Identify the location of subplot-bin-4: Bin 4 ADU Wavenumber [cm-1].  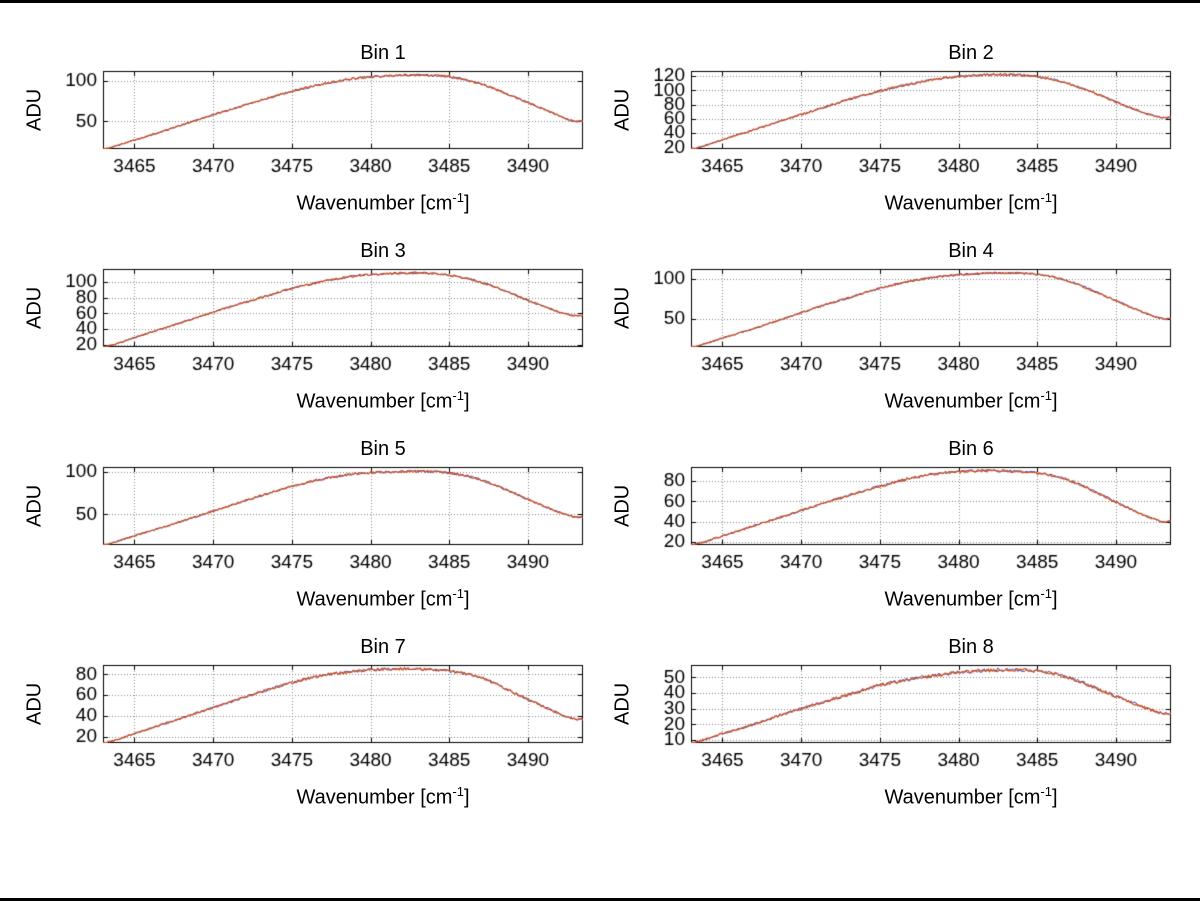
(895, 337).